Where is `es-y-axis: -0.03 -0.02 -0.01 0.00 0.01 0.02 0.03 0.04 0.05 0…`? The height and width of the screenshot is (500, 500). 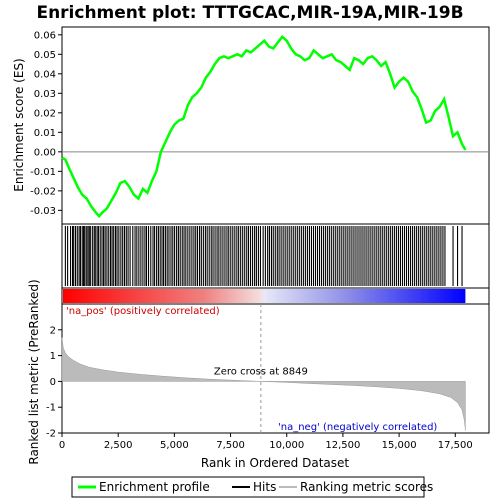 es-y-axis: -0.03 -0.02 -0.01 0.00 0.01 0.02 0.03 0.04 0.05 0… is located at coordinates (46, 123).